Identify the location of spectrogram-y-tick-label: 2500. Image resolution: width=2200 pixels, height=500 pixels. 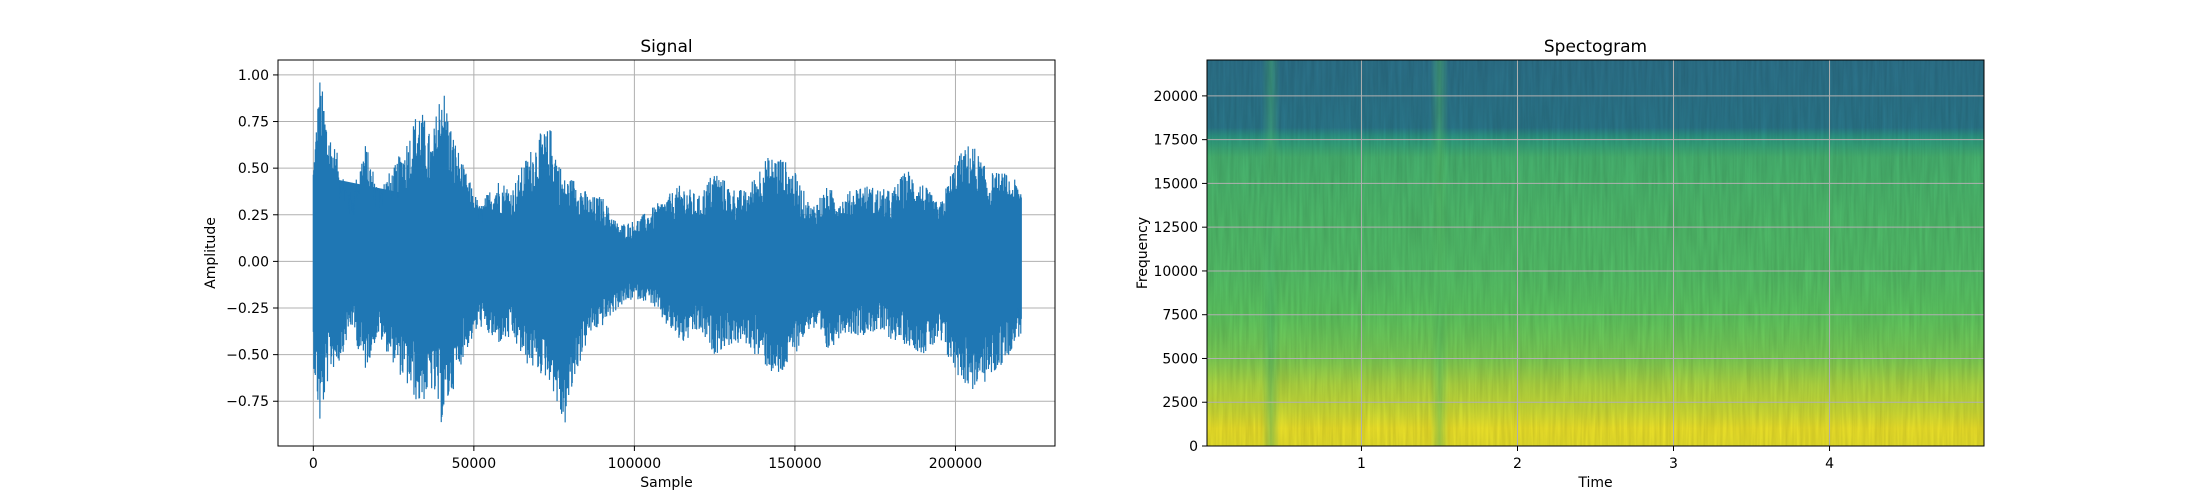
(1180, 403).